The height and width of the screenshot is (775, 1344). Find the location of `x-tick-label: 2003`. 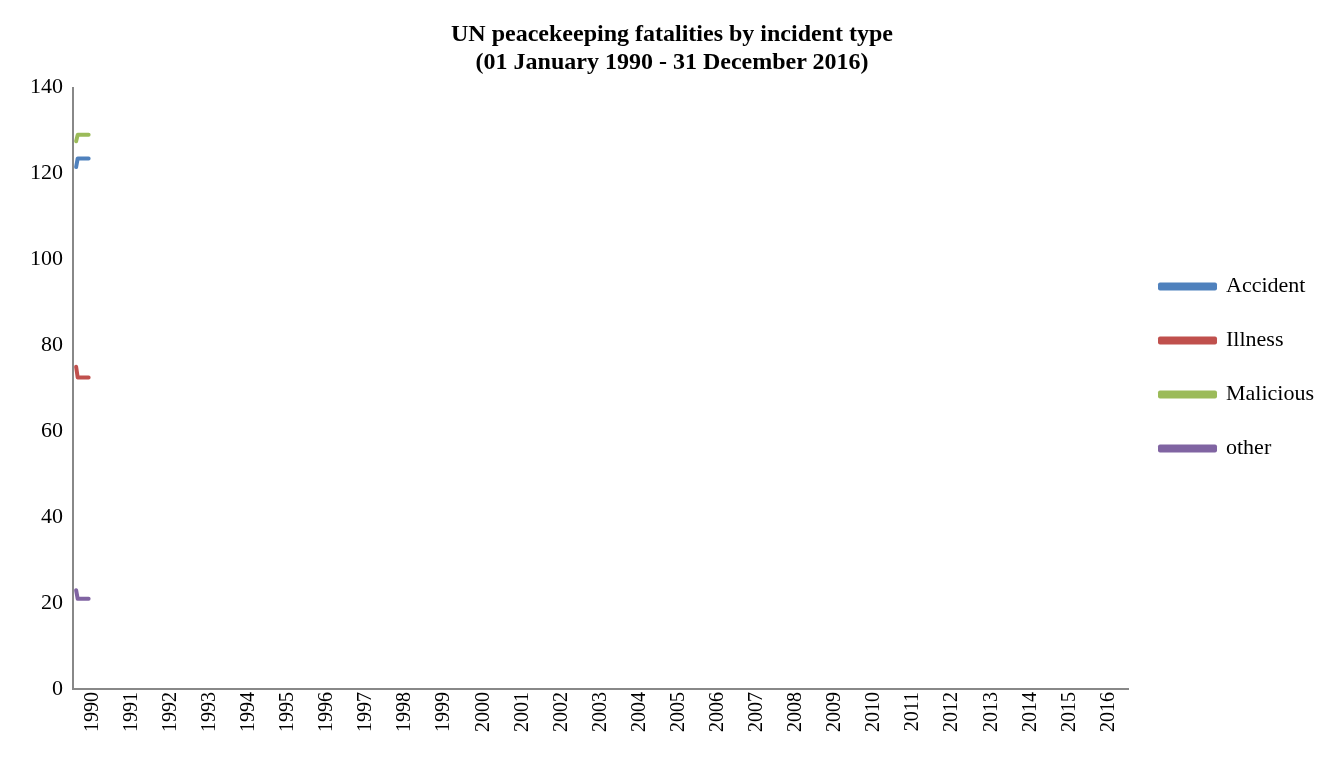

x-tick-label: 2003 is located at coordinates (598, 712).